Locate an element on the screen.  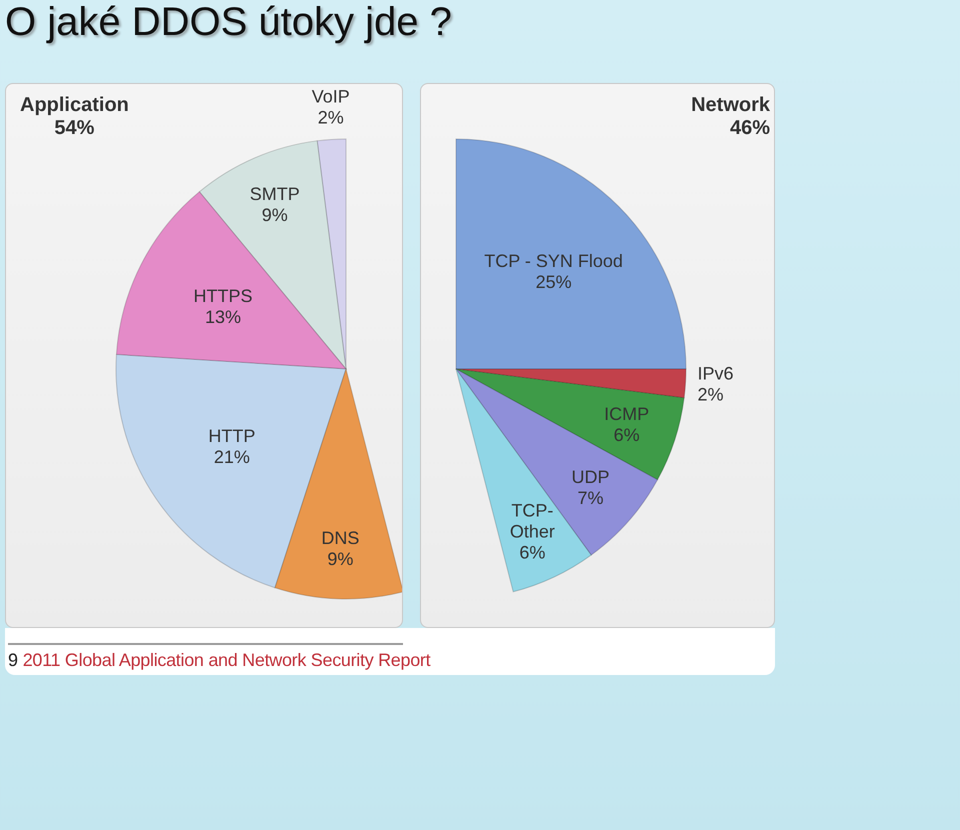
chart-title: Application is located at coordinates (74, 105).